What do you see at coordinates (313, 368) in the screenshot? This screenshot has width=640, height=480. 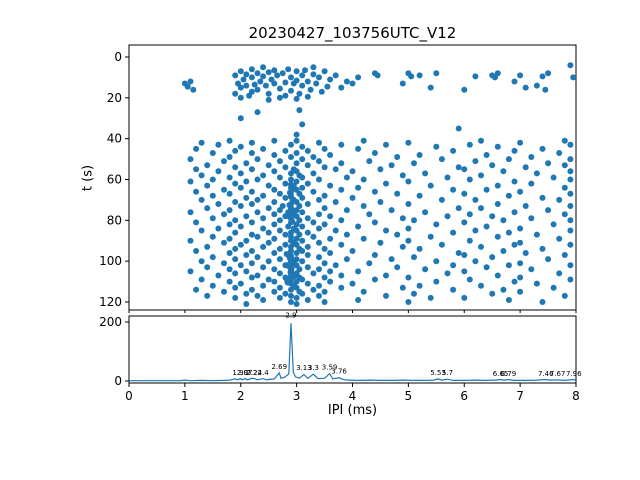 I see `peak-annotation: 3.3` at bounding box center [313, 368].